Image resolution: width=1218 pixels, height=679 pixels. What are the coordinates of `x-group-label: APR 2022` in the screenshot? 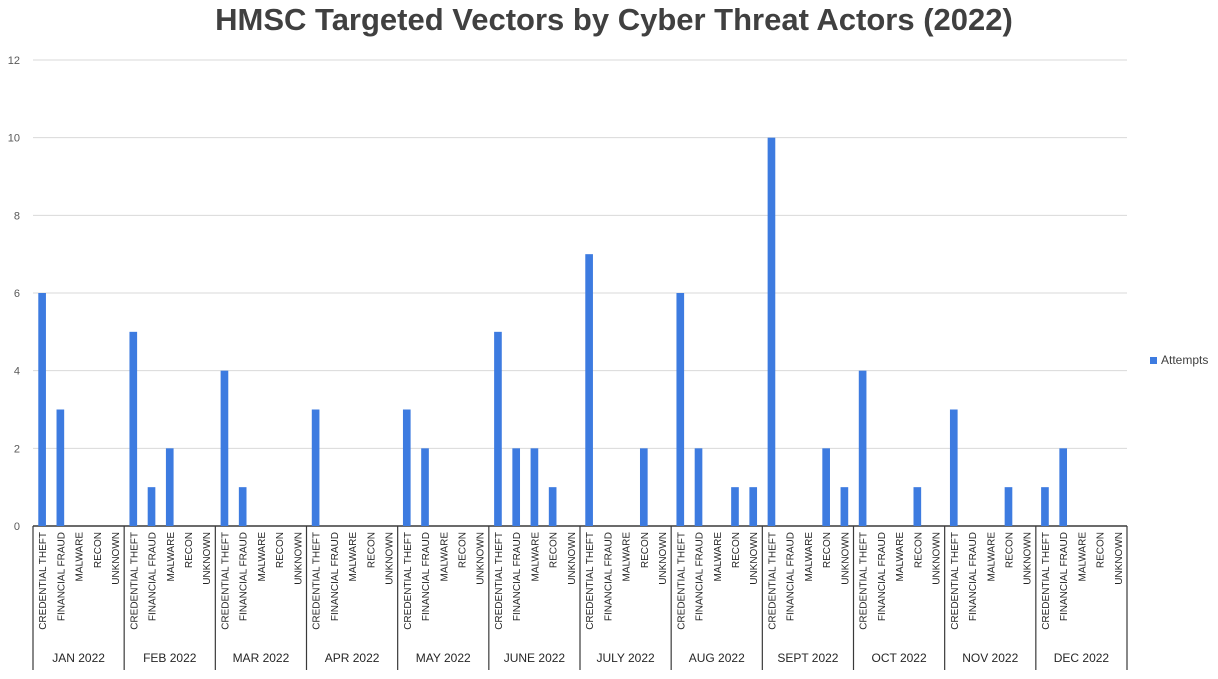 It's located at (352, 658).